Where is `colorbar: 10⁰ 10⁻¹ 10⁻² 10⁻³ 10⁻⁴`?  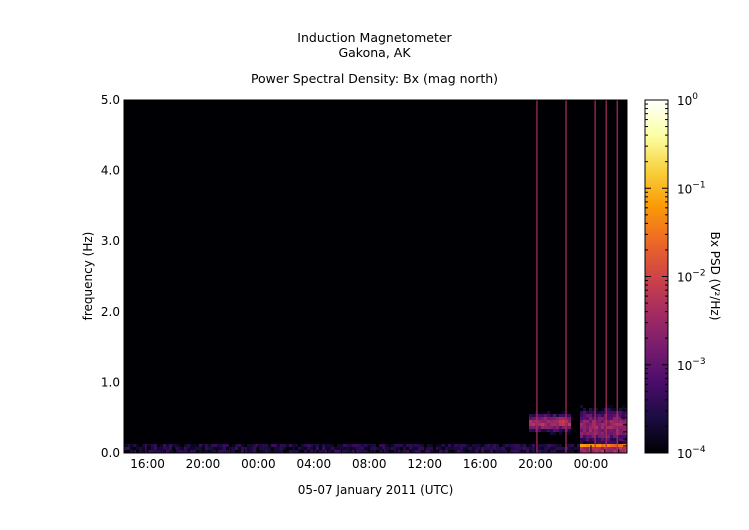 colorbar: 10⁰ 10⁻¹ 10⁻² 10⁻³ 10⁻⁴ is located at coordinates (675, 276).